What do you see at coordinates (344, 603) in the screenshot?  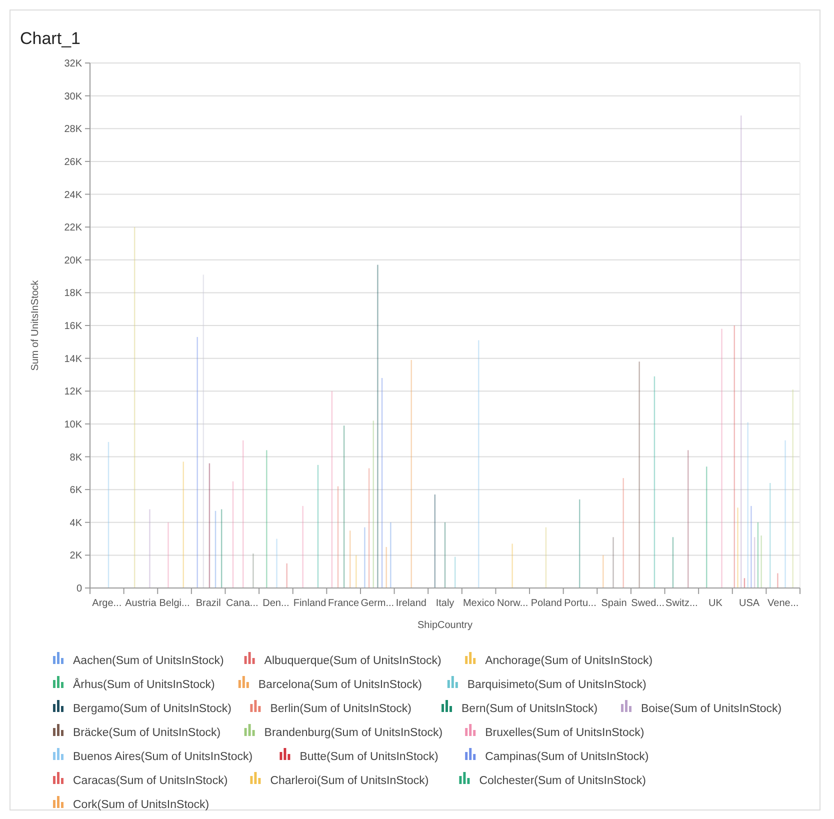 I see `x-tick-label: France` at bounding box center [344, 603].